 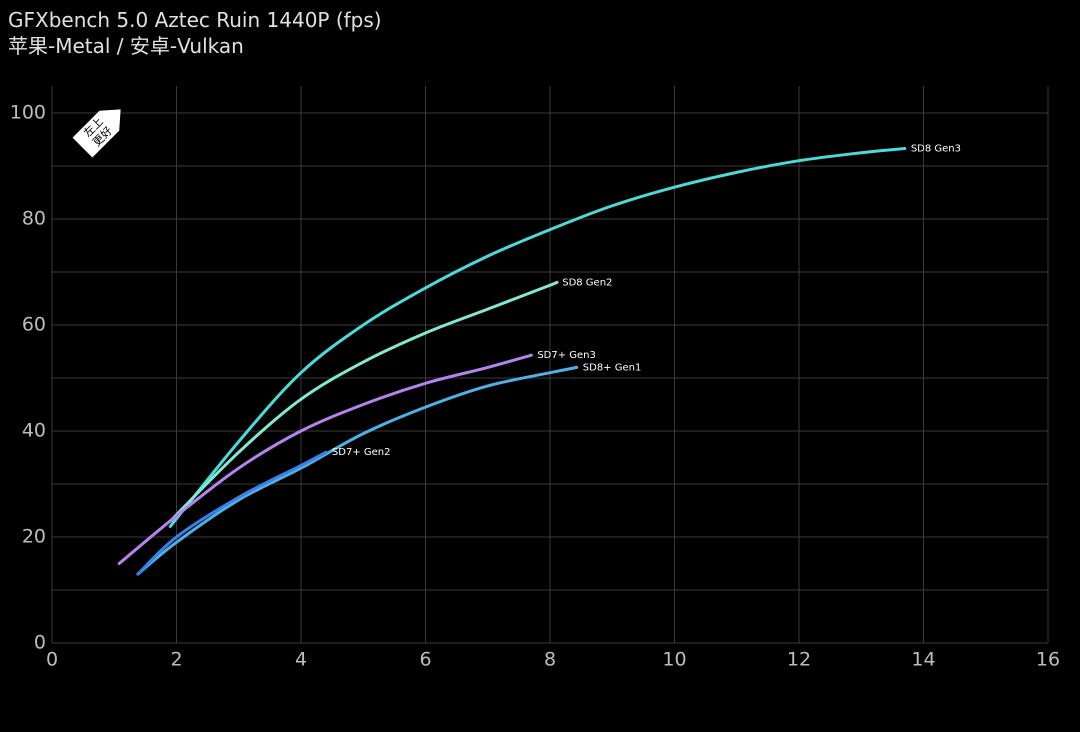 I want to click on series-label: SD8 Gen2, so click(x=587, y=283).